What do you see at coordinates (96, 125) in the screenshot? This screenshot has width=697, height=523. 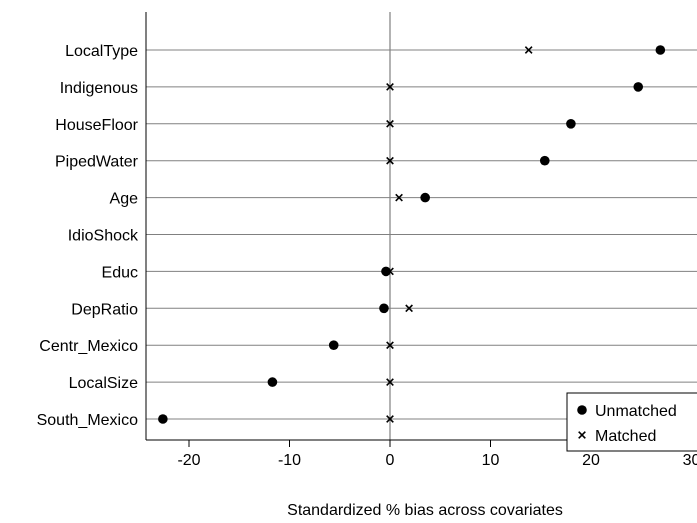 I see `category-label: HouseFloor` at bounding box center [96, 125].